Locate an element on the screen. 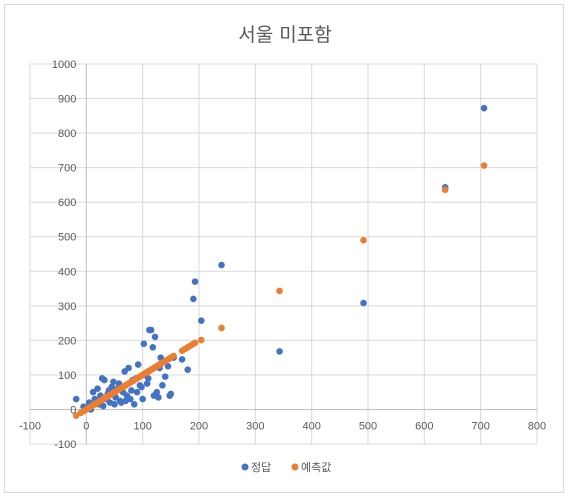  y-tick-label: 800 is located at coordinates (67, 134).